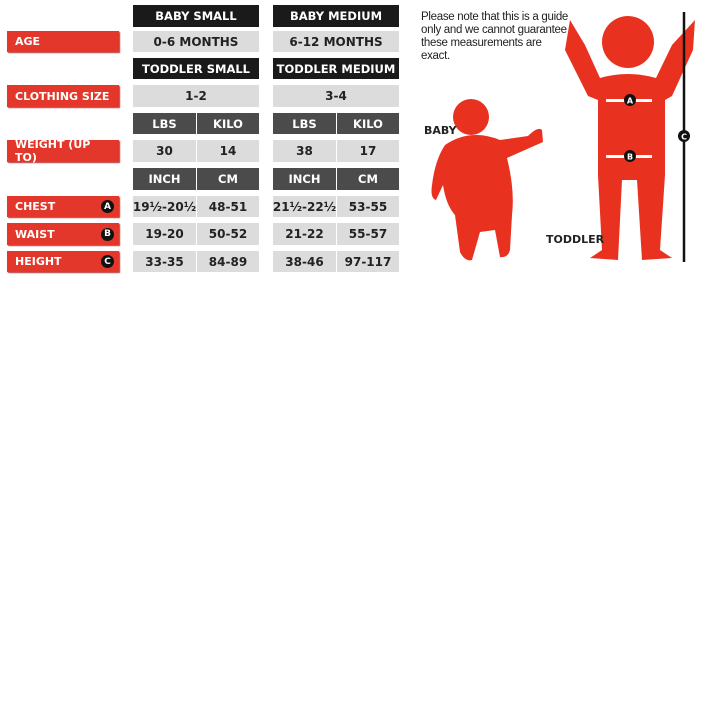  What do you see at coordinates (304, 206) in the screenshot?
I see `chest-cell: 21½-22½` at bounding box center [304, 206].